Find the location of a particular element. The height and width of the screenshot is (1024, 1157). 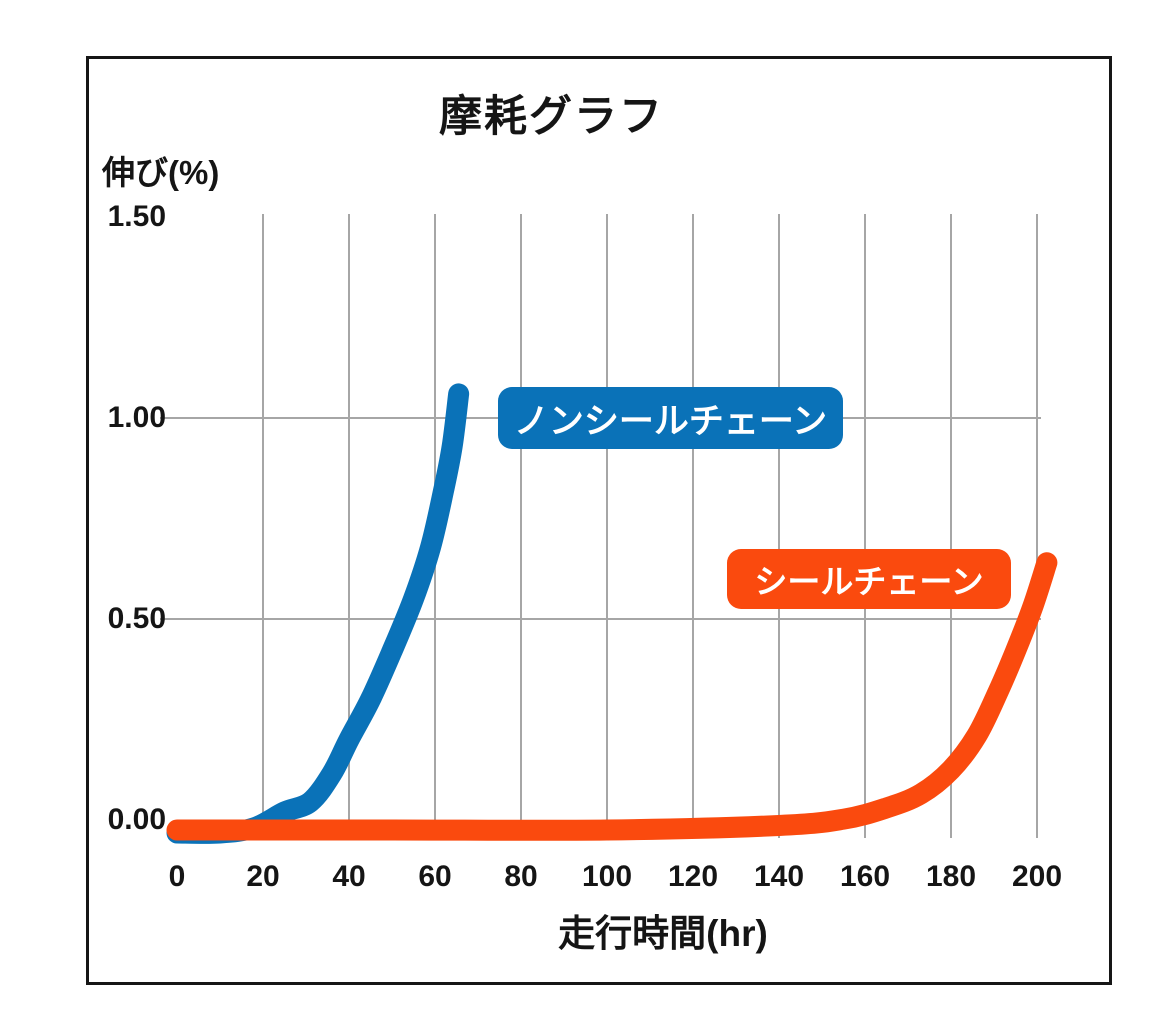

x-tick-label: 20 is located at coordinates (263, 876).